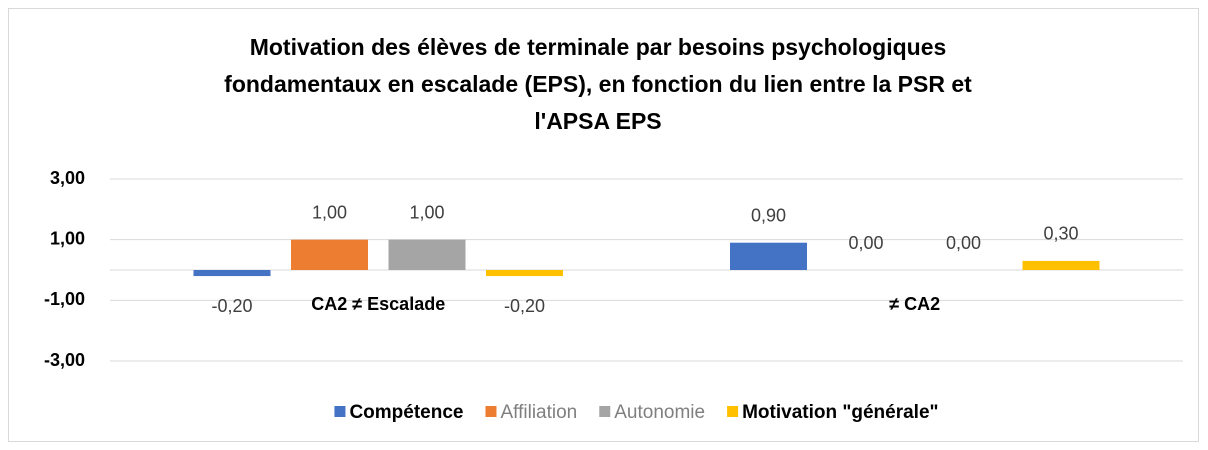  What do you see at coordinates (659, 412) in the screenshot?
I see `legend-label: Autonomie` at bounding box center [659, 412].